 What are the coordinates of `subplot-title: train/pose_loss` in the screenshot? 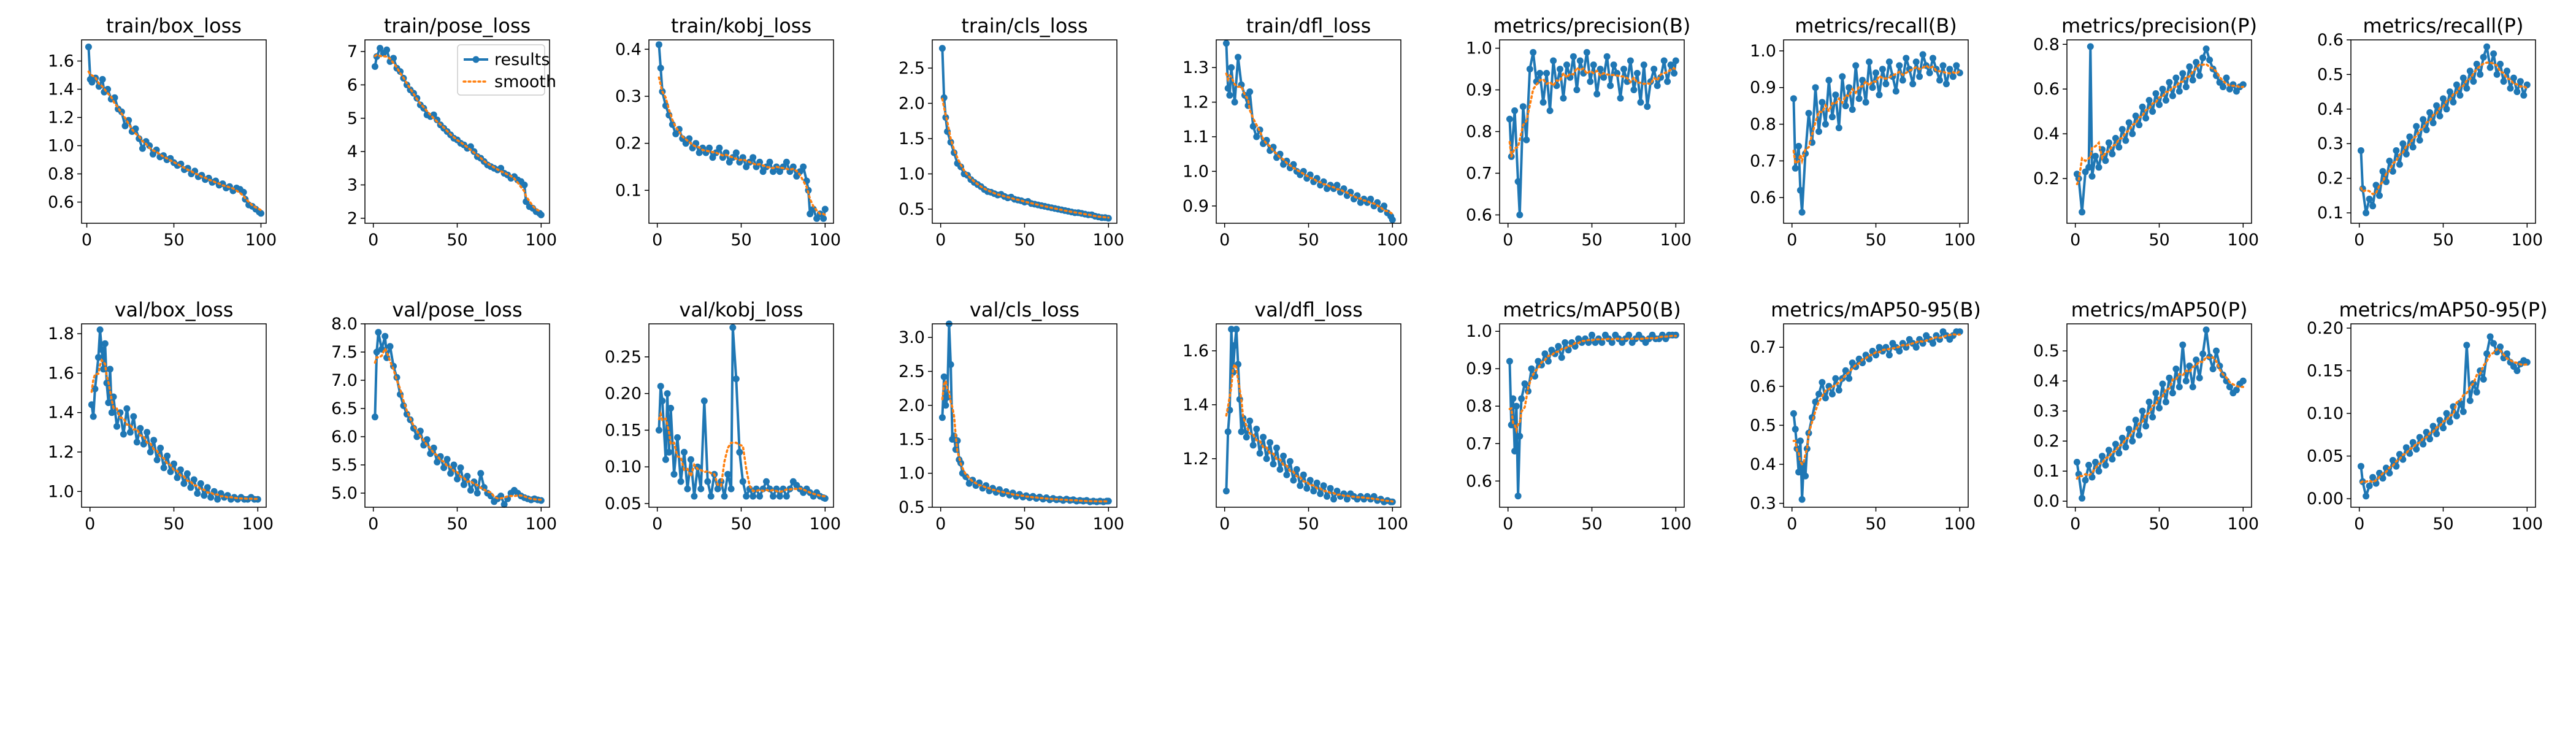 It's located at (457, 25).